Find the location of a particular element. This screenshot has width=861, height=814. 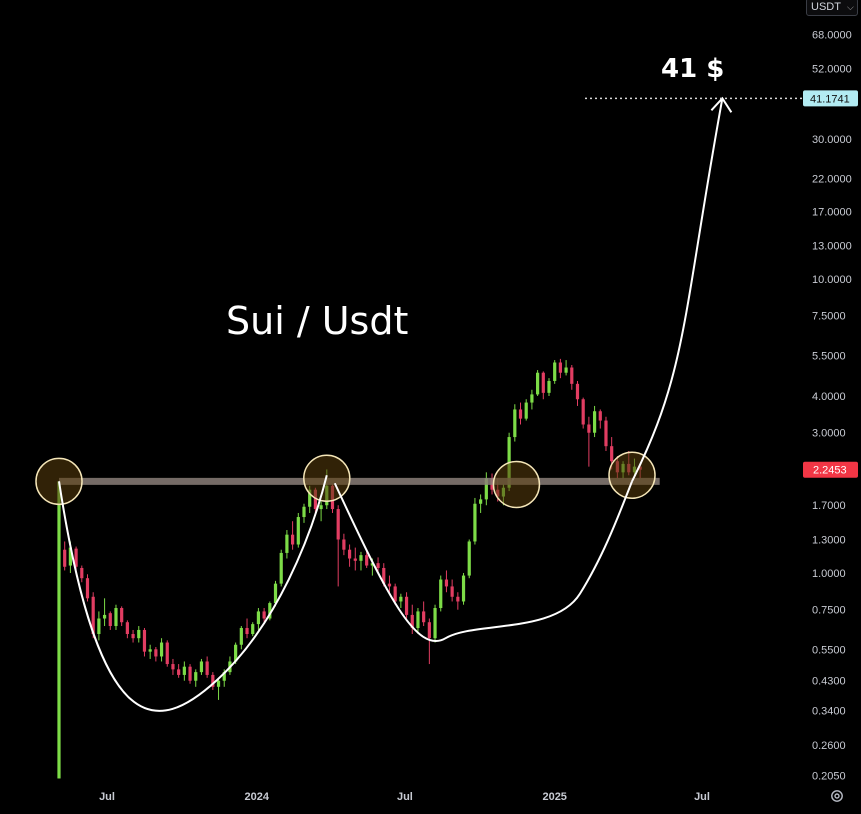

chart-title: Sui / Usdt is located at coordinates (317, 321).